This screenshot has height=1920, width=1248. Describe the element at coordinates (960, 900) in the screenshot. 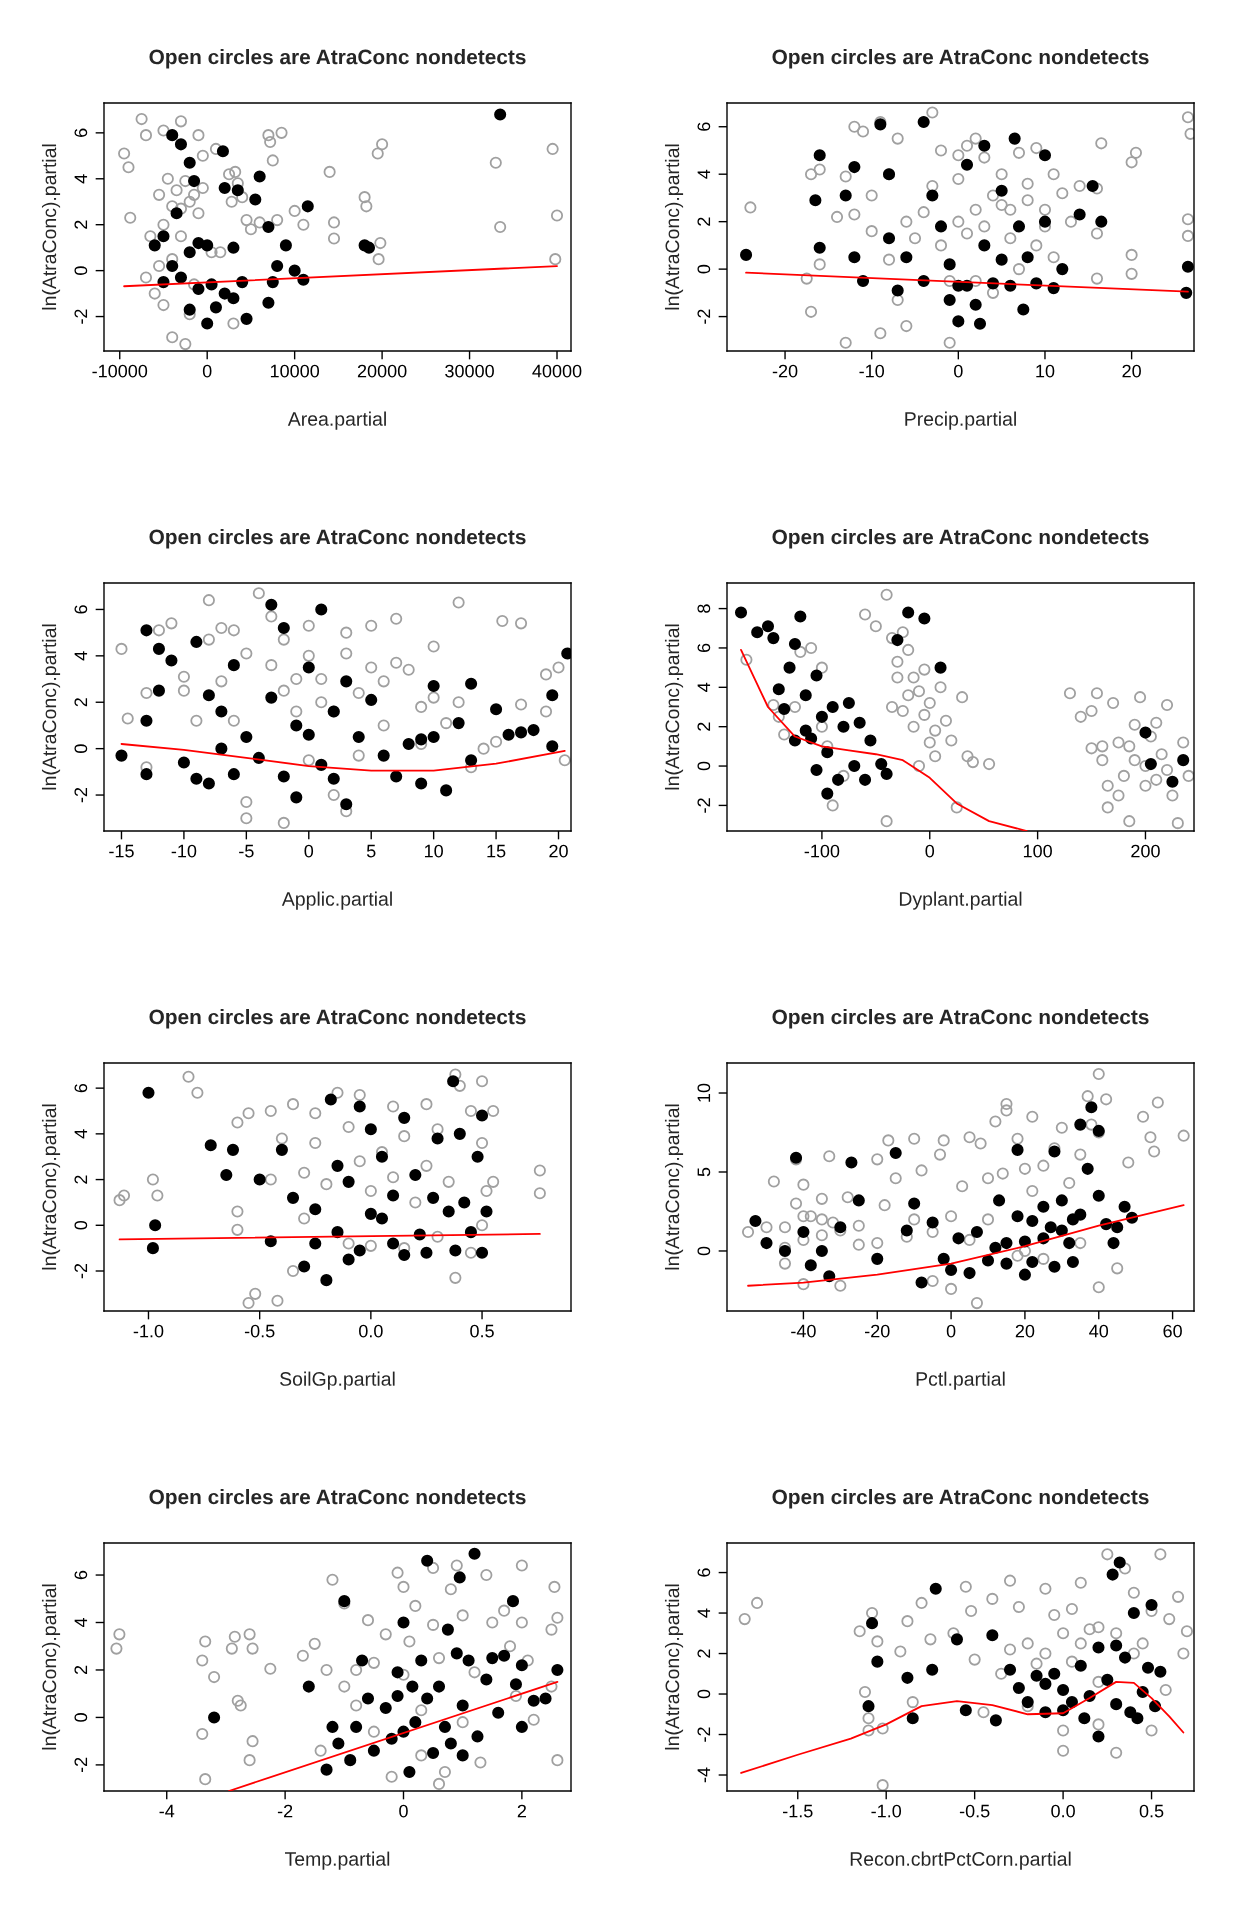

I see `x-axis-title: Dyplant.partial` at that location.